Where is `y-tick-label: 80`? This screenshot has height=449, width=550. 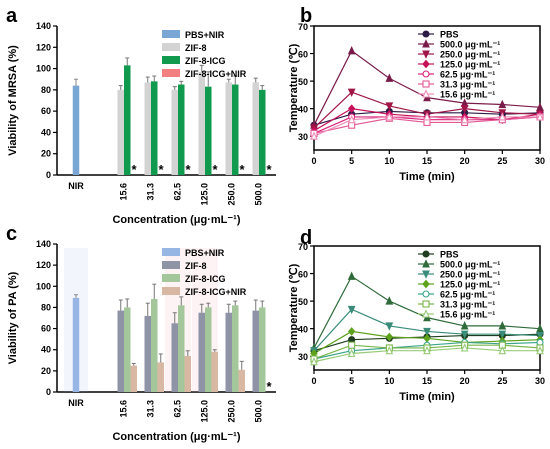
y-tick-label: 80 is located at coordinates (46, 307).